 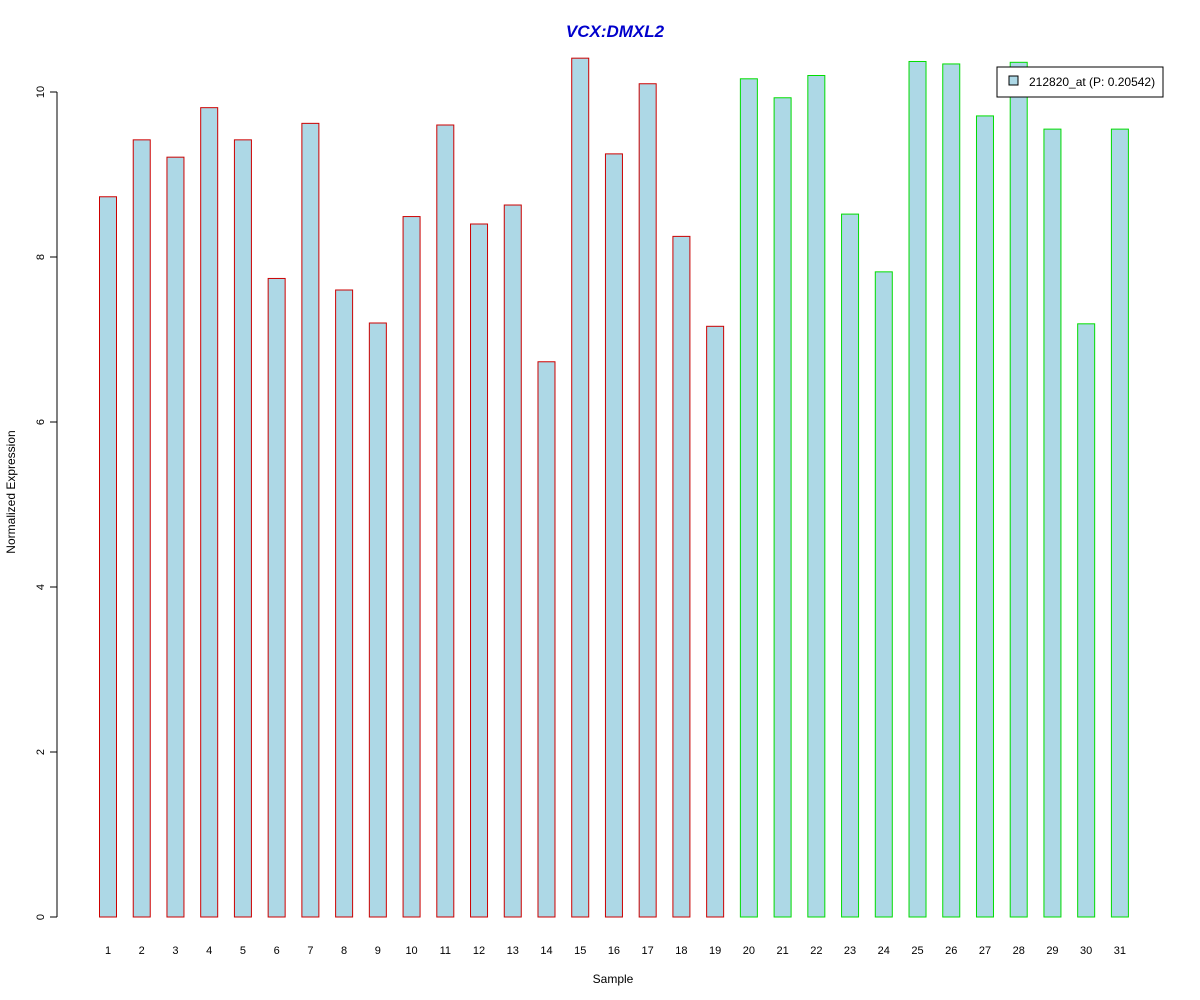 I want to click on chart-title: VCX:DMXL2, so click(x=615, y=31).